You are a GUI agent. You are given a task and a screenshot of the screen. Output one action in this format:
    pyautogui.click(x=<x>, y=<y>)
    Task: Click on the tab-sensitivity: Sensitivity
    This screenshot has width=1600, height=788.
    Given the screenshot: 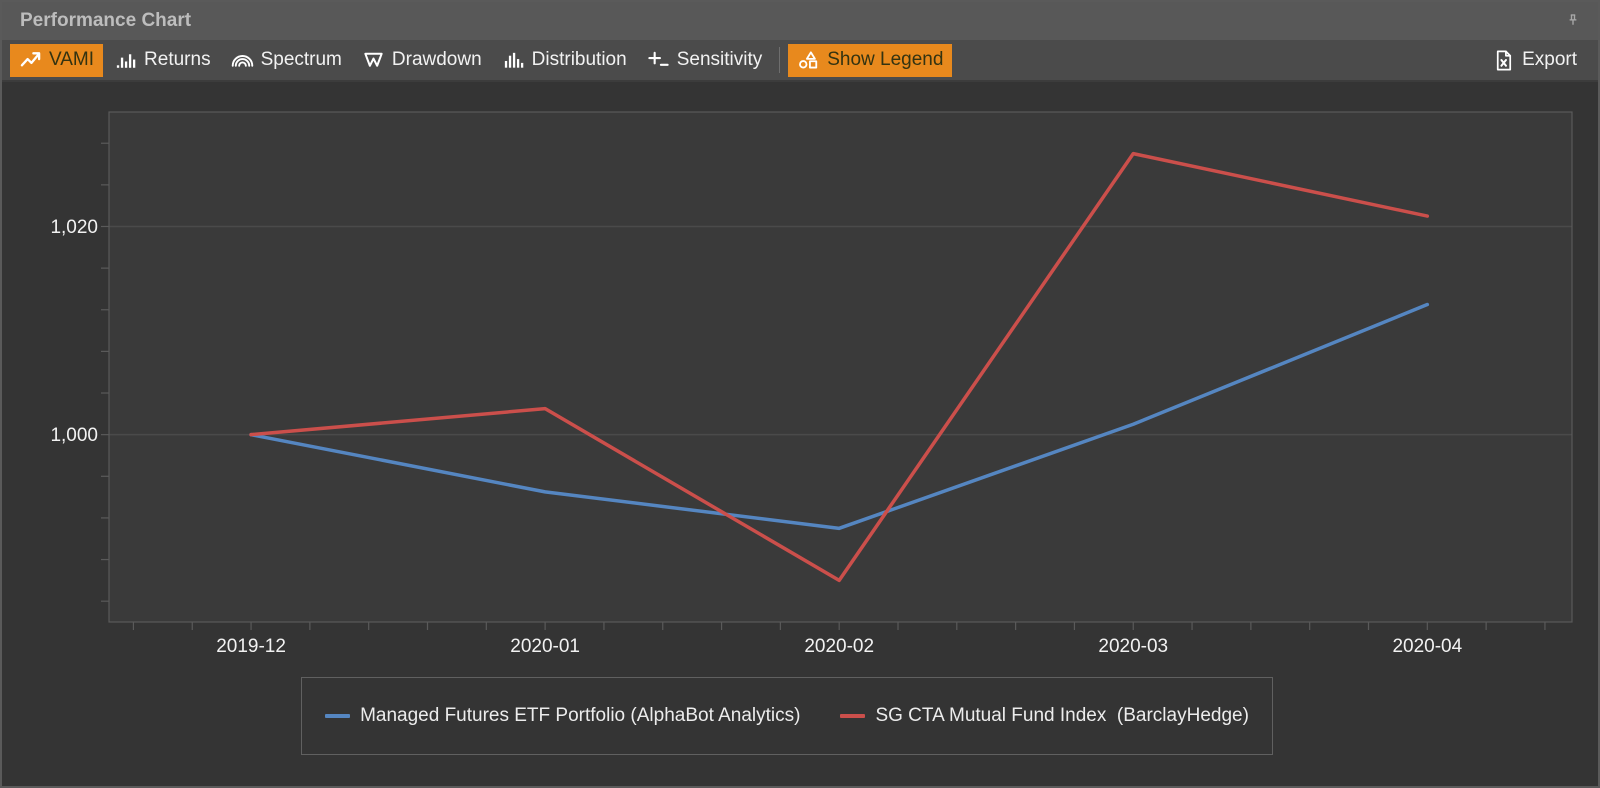 What is the action you would take?
    pyautogui.click(x=705, y=60)
    